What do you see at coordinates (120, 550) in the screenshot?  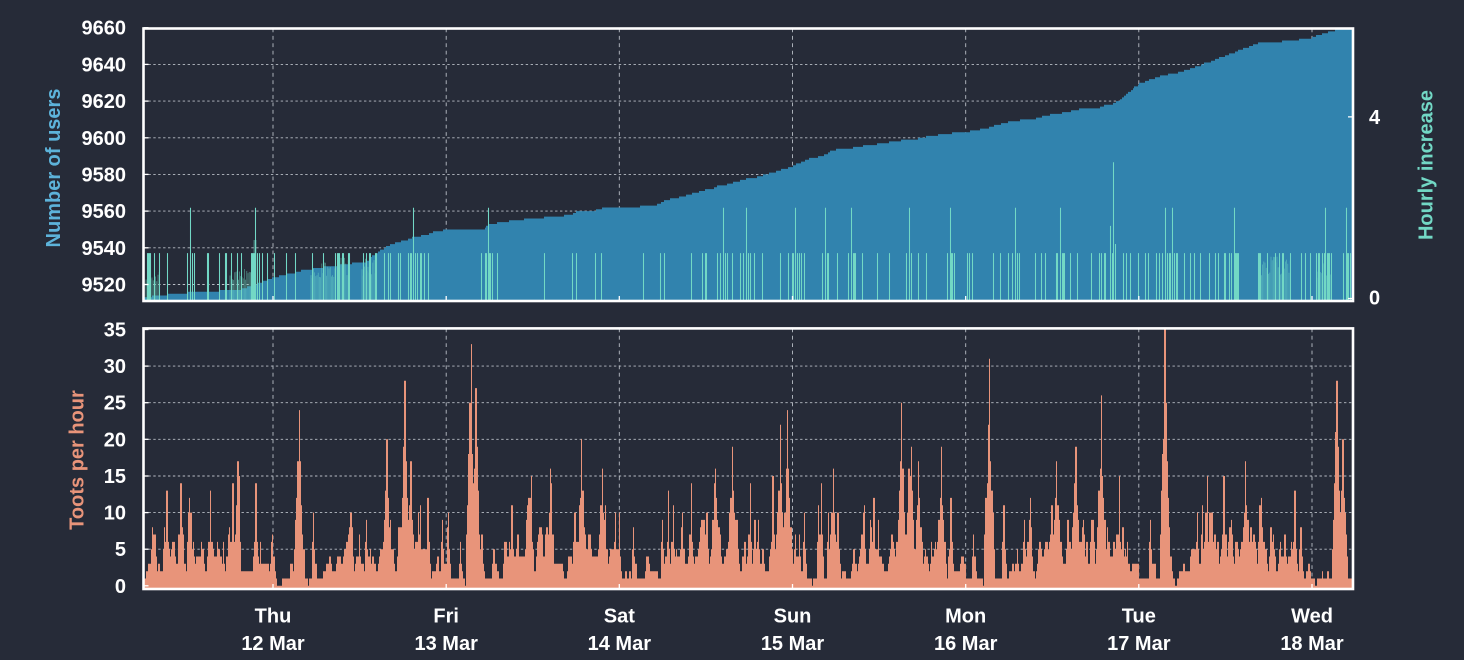 I see `svg-text: 5` at bounding box center [120, 550].